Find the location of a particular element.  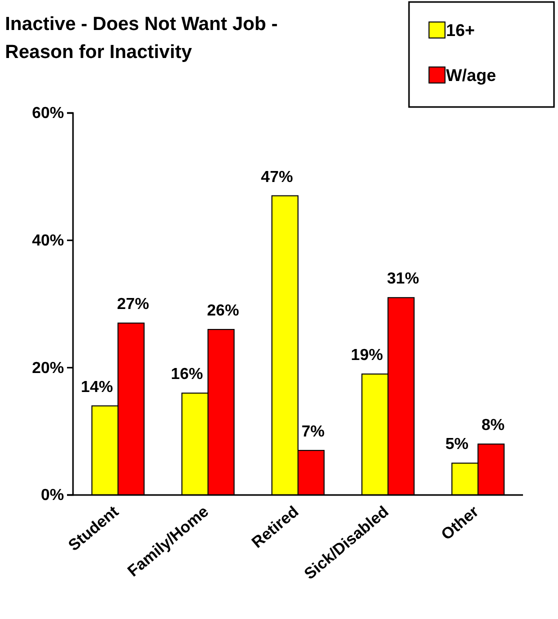

y-tick-label: 0% is located at coordinates (52, 495).